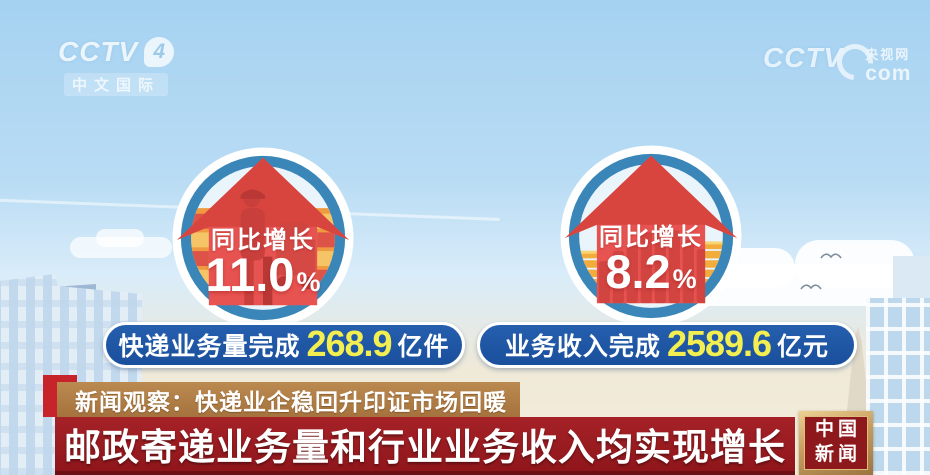 The height and width of the screenshot is (475, 930). I want to click on cctv-com-brand-text: CCTV, so click(803, 57).